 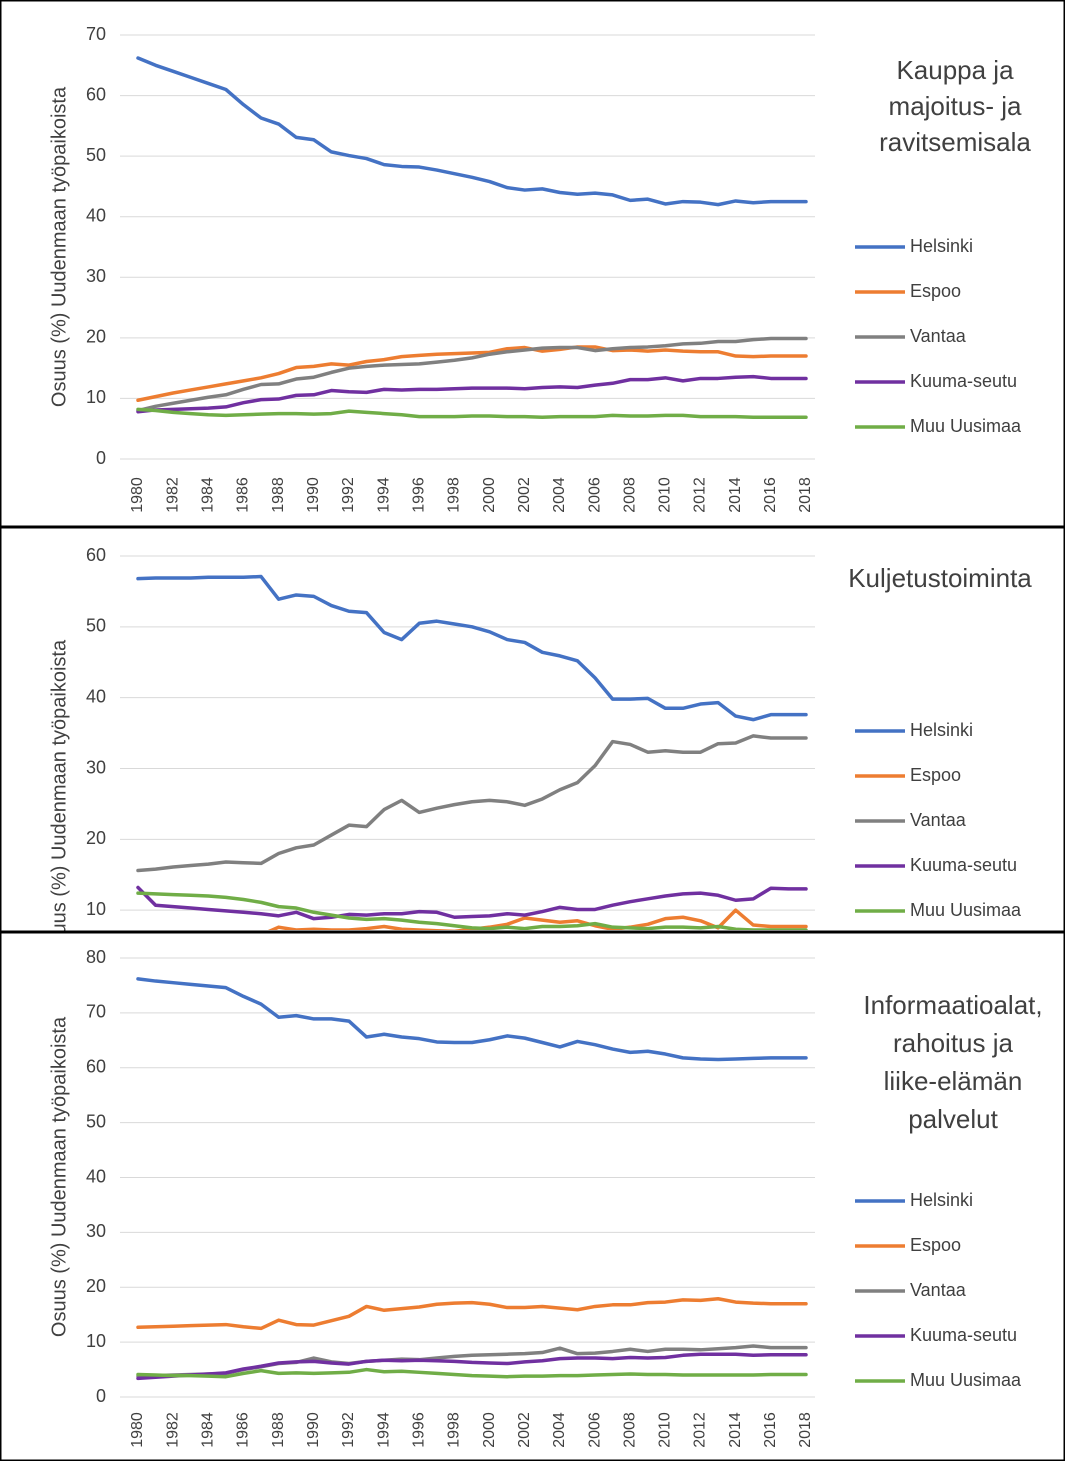 What do you see at coordinates (700, 1430) in the screenshot?
I see `x-tick-label: 2012` at bounding box center [700, 1430].